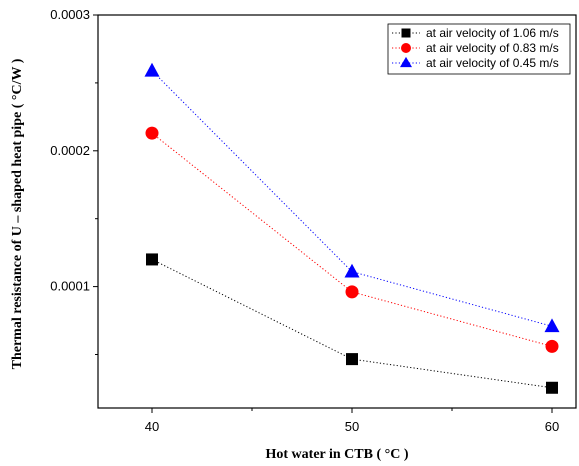  I want to click on x-tick-label: 50, so click(352, 426).